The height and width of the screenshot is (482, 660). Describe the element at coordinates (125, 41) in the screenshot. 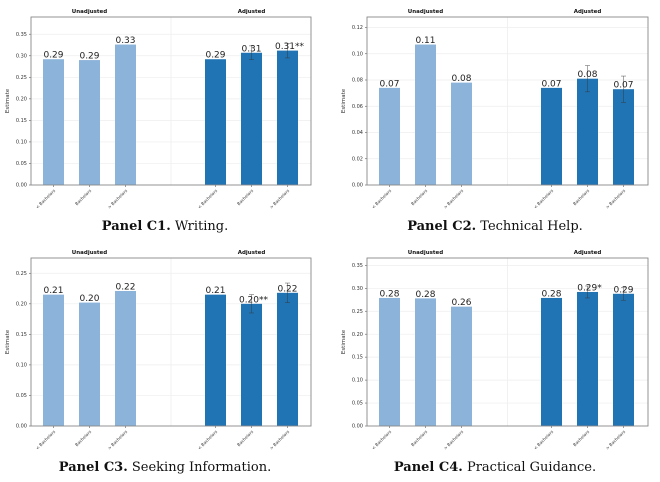

I see `data-label: 0.33` at that location.